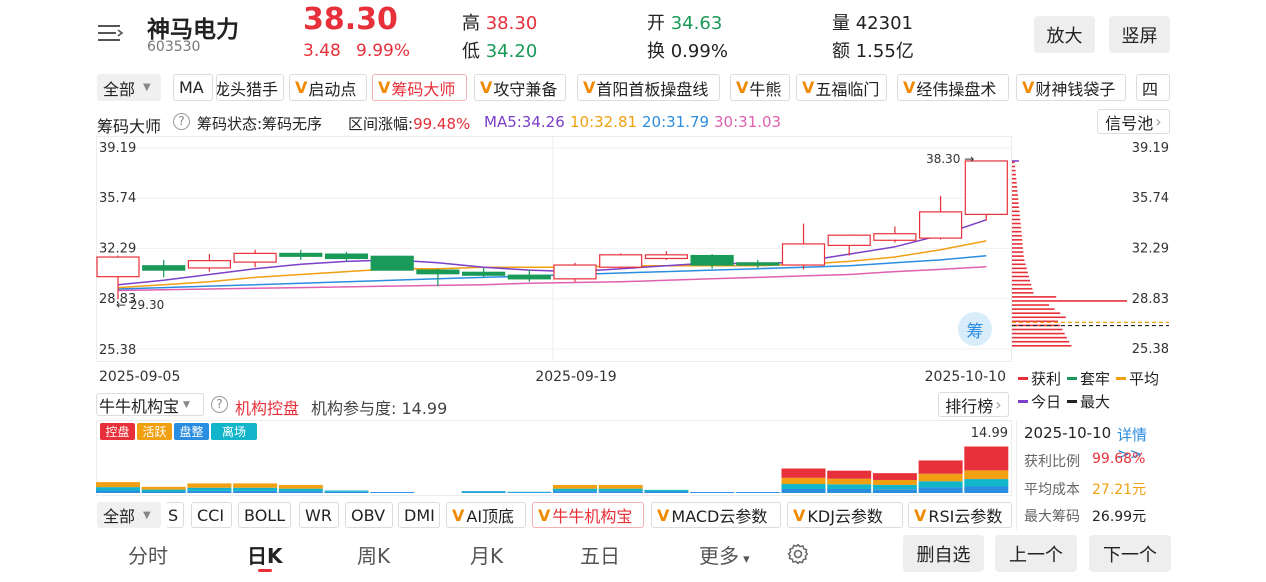  Describe the element at coordinates (487, 556) in the screenshot. I see `tab-3: 月K` at that location.